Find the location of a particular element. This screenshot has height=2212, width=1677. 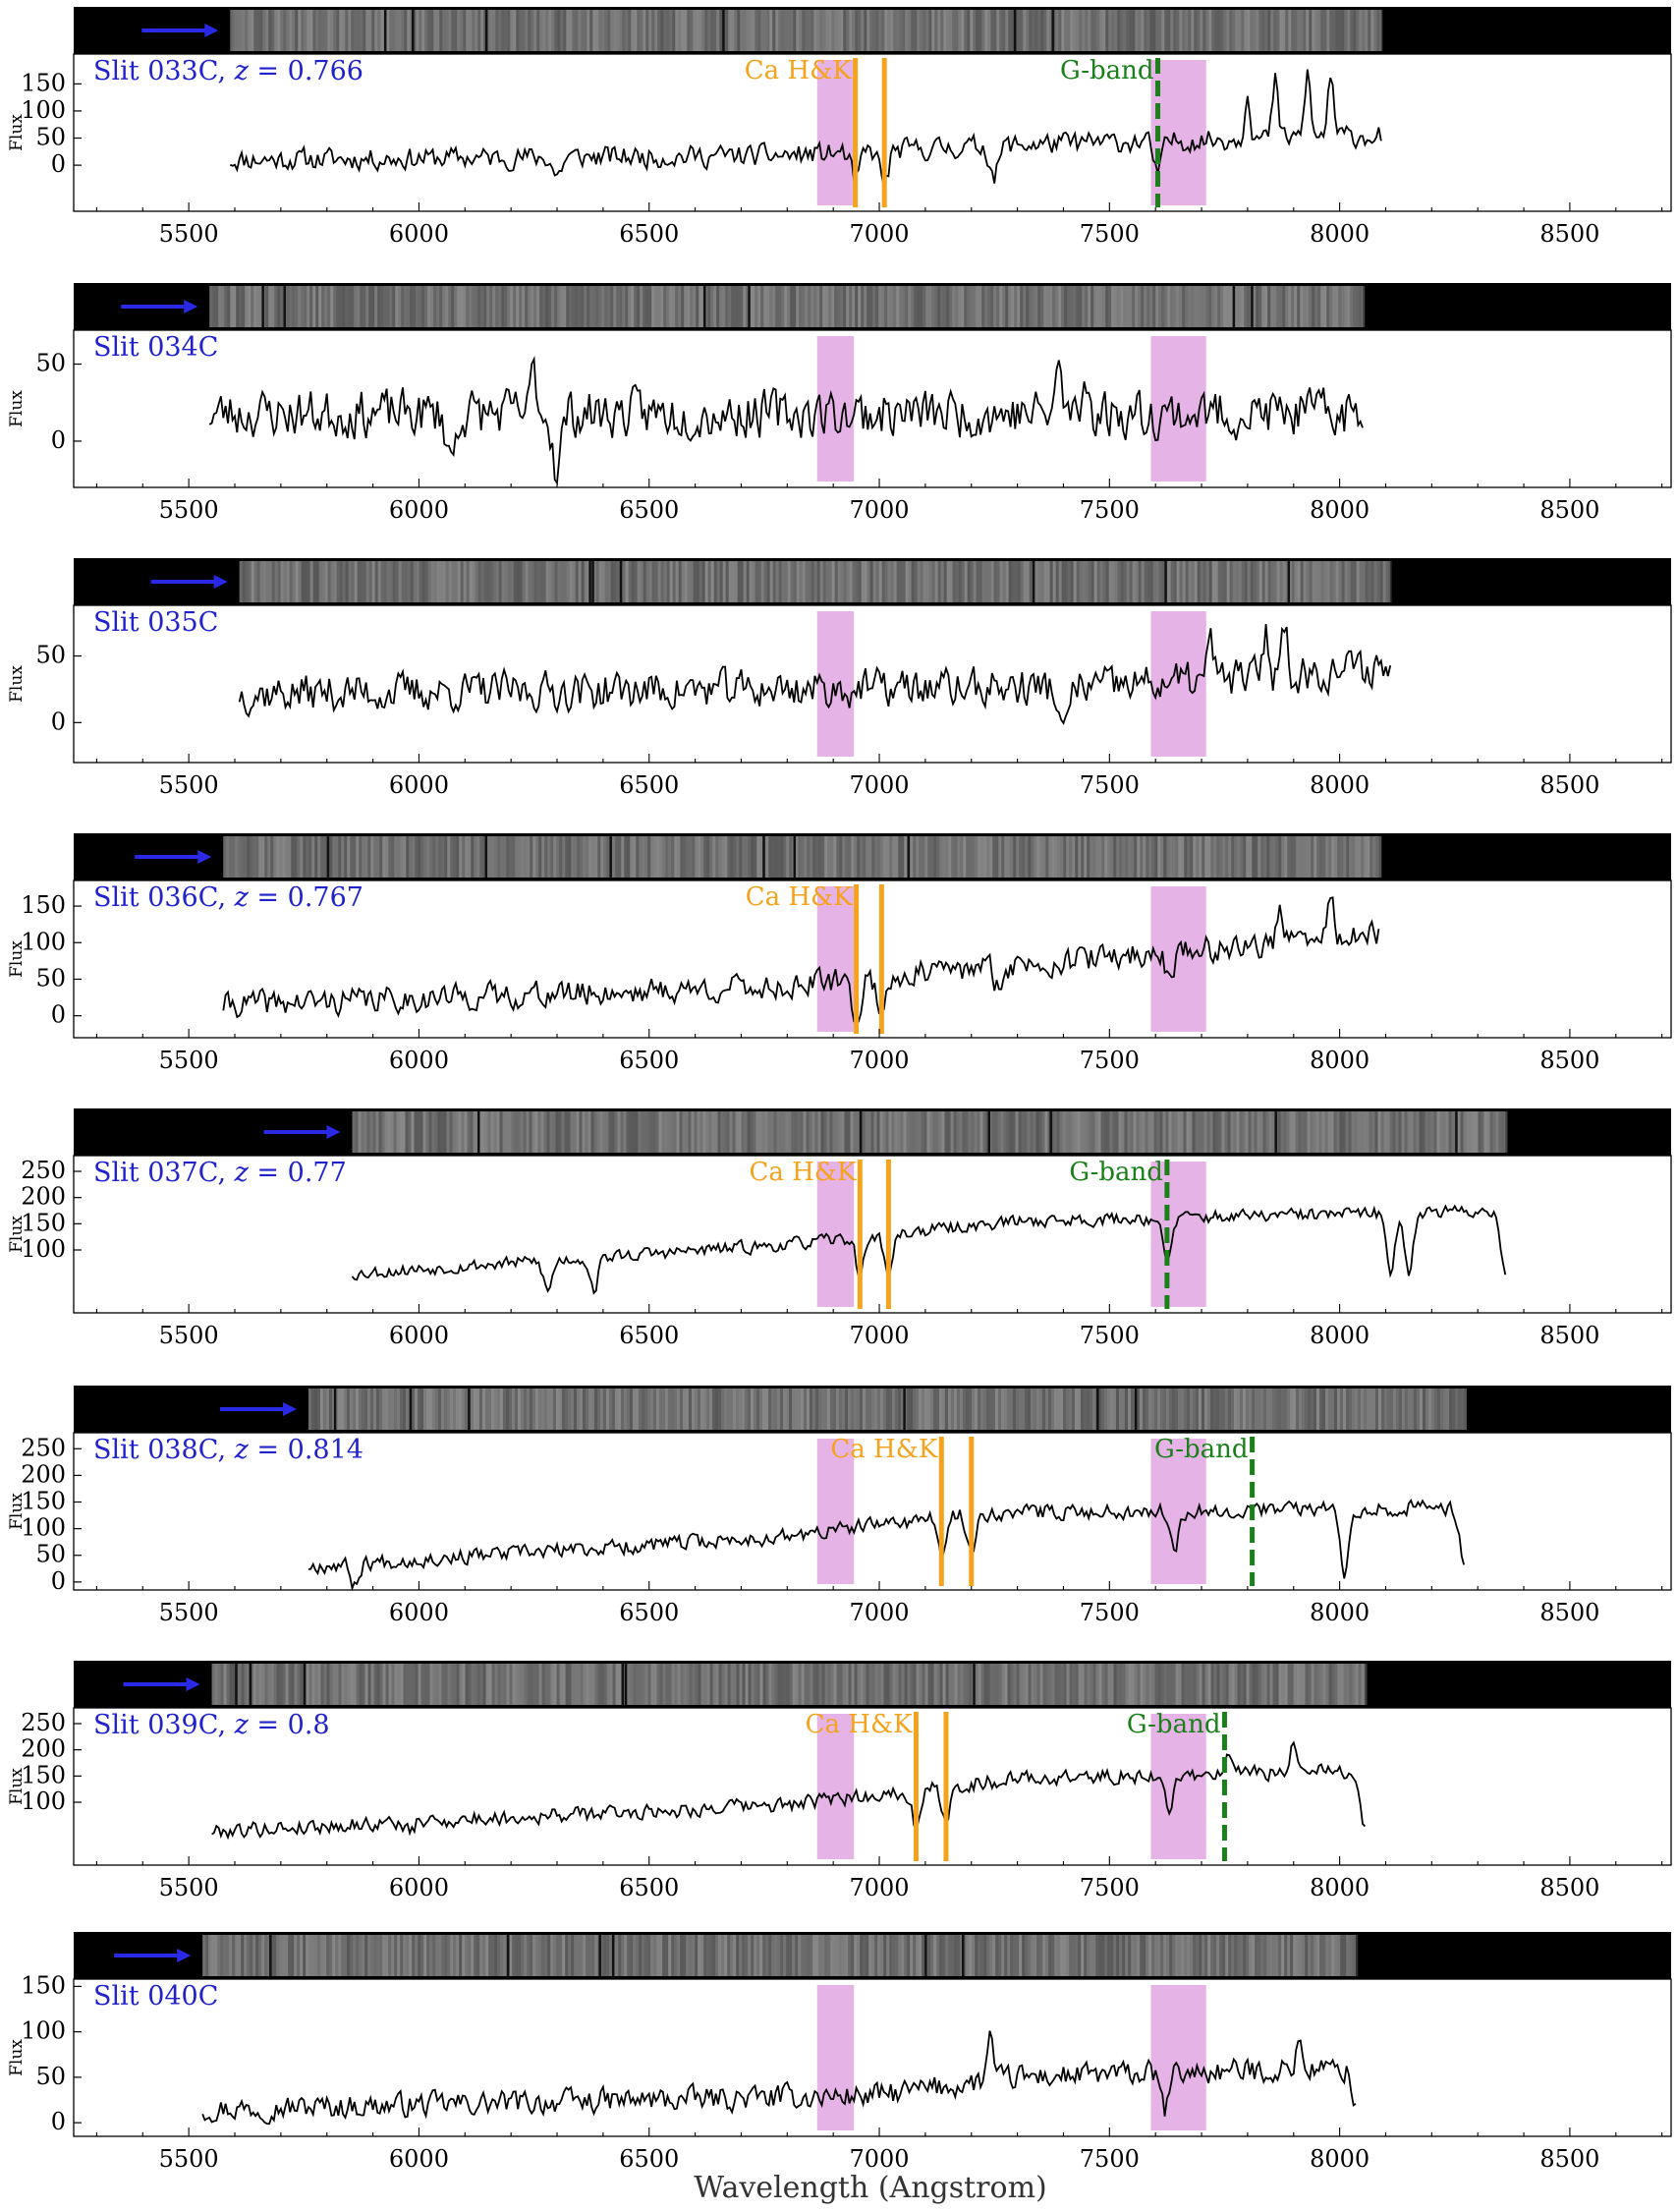

x-tick-label: 7500 is located at coordinates (1110, 1612).